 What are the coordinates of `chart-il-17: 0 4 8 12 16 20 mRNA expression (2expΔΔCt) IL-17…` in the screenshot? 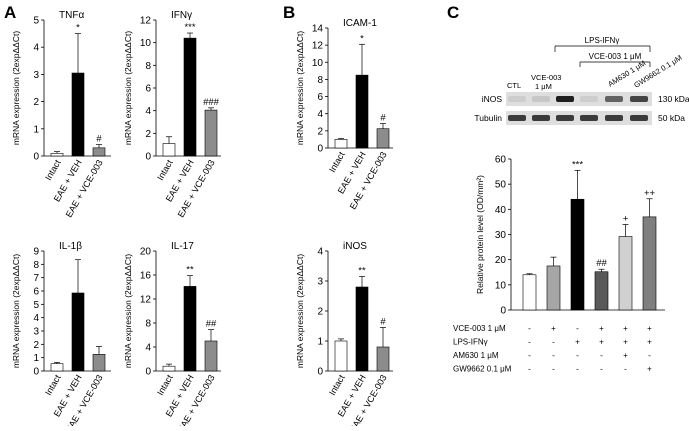 It's located at (172, 336).